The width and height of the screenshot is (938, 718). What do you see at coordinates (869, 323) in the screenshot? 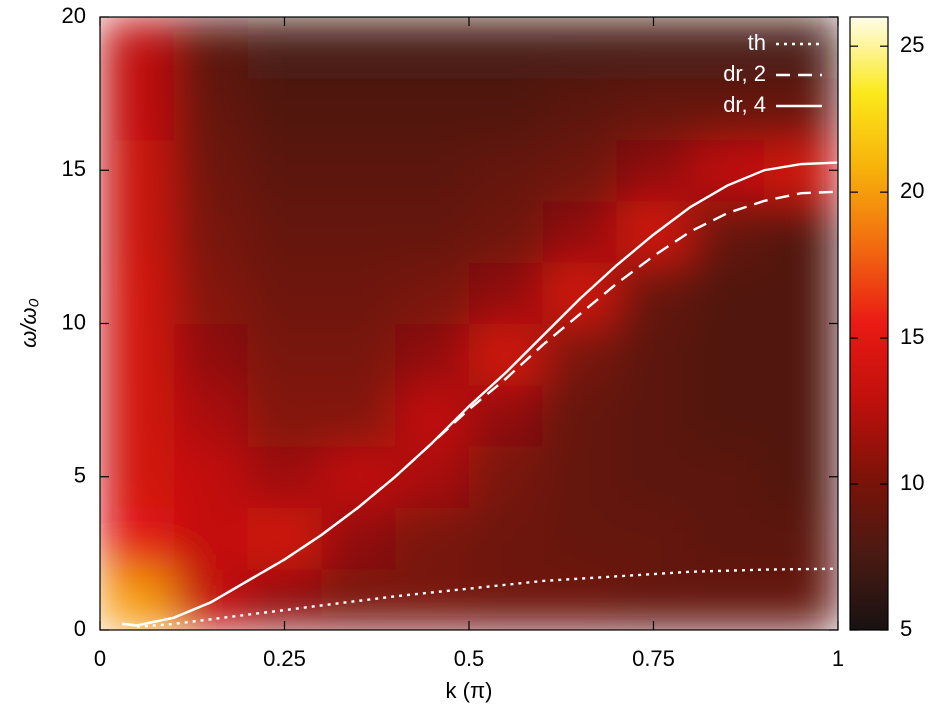
I see `colorbar` at bounding box center [869, 323].